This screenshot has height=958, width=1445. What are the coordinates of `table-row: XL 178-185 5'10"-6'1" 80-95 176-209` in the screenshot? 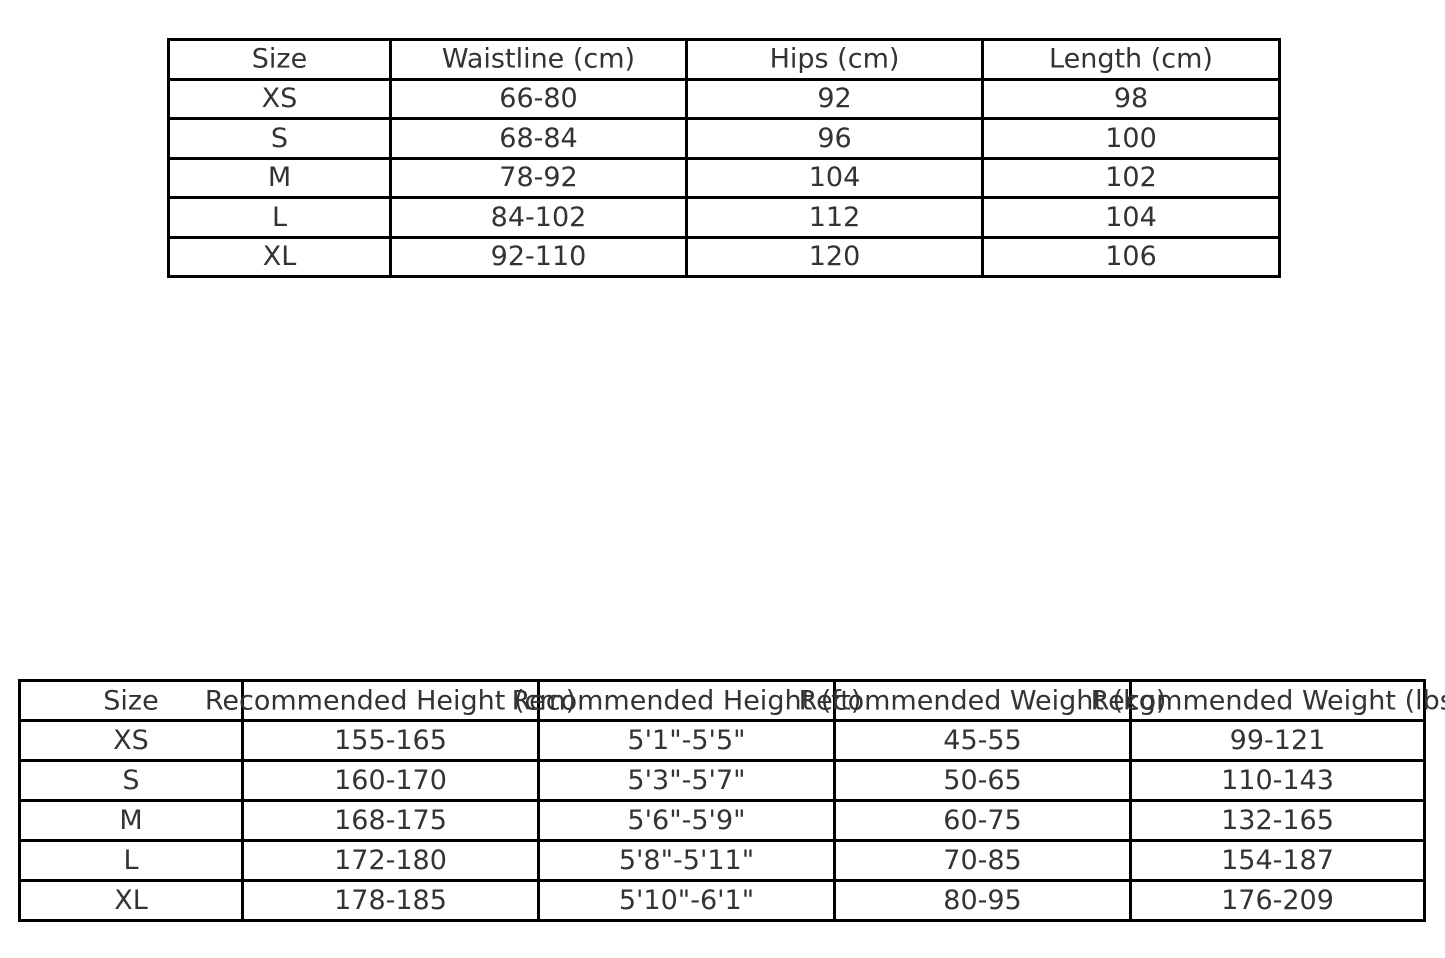 It's located at (722, 900).